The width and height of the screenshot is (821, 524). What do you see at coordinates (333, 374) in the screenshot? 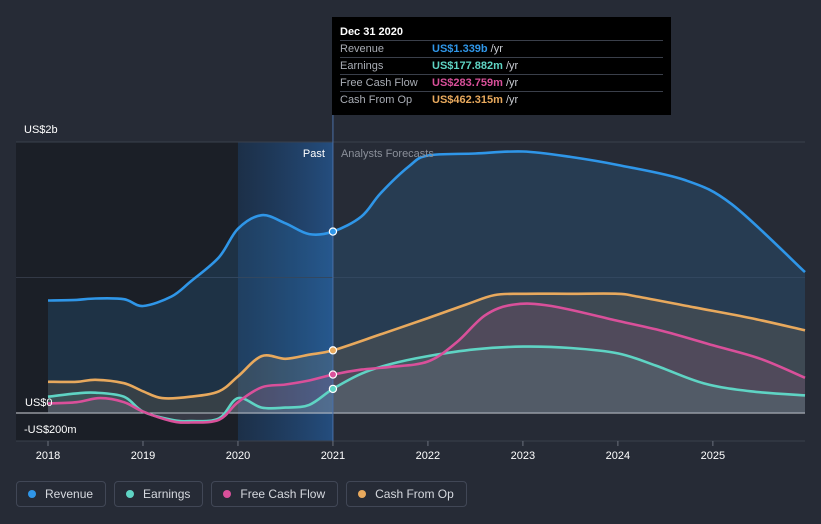
I see `marker-free-cash-flow` at bounding box center [333, 374].